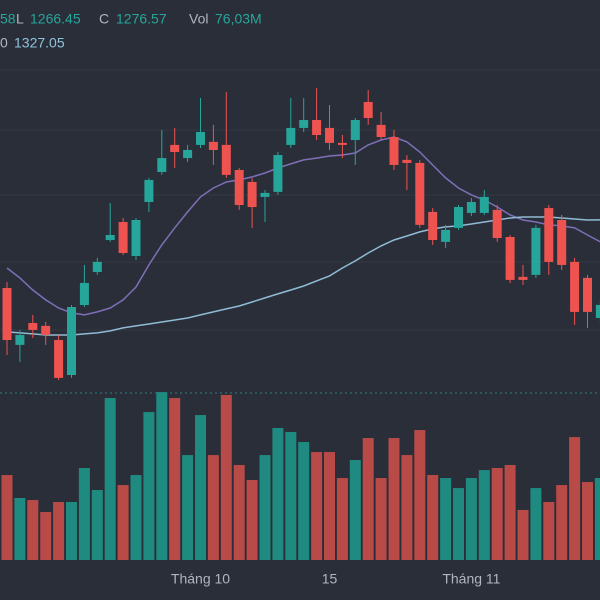  Describe the element at coordinates (8, 19) in the screenshot. I see `legend-value: 58` at that location.